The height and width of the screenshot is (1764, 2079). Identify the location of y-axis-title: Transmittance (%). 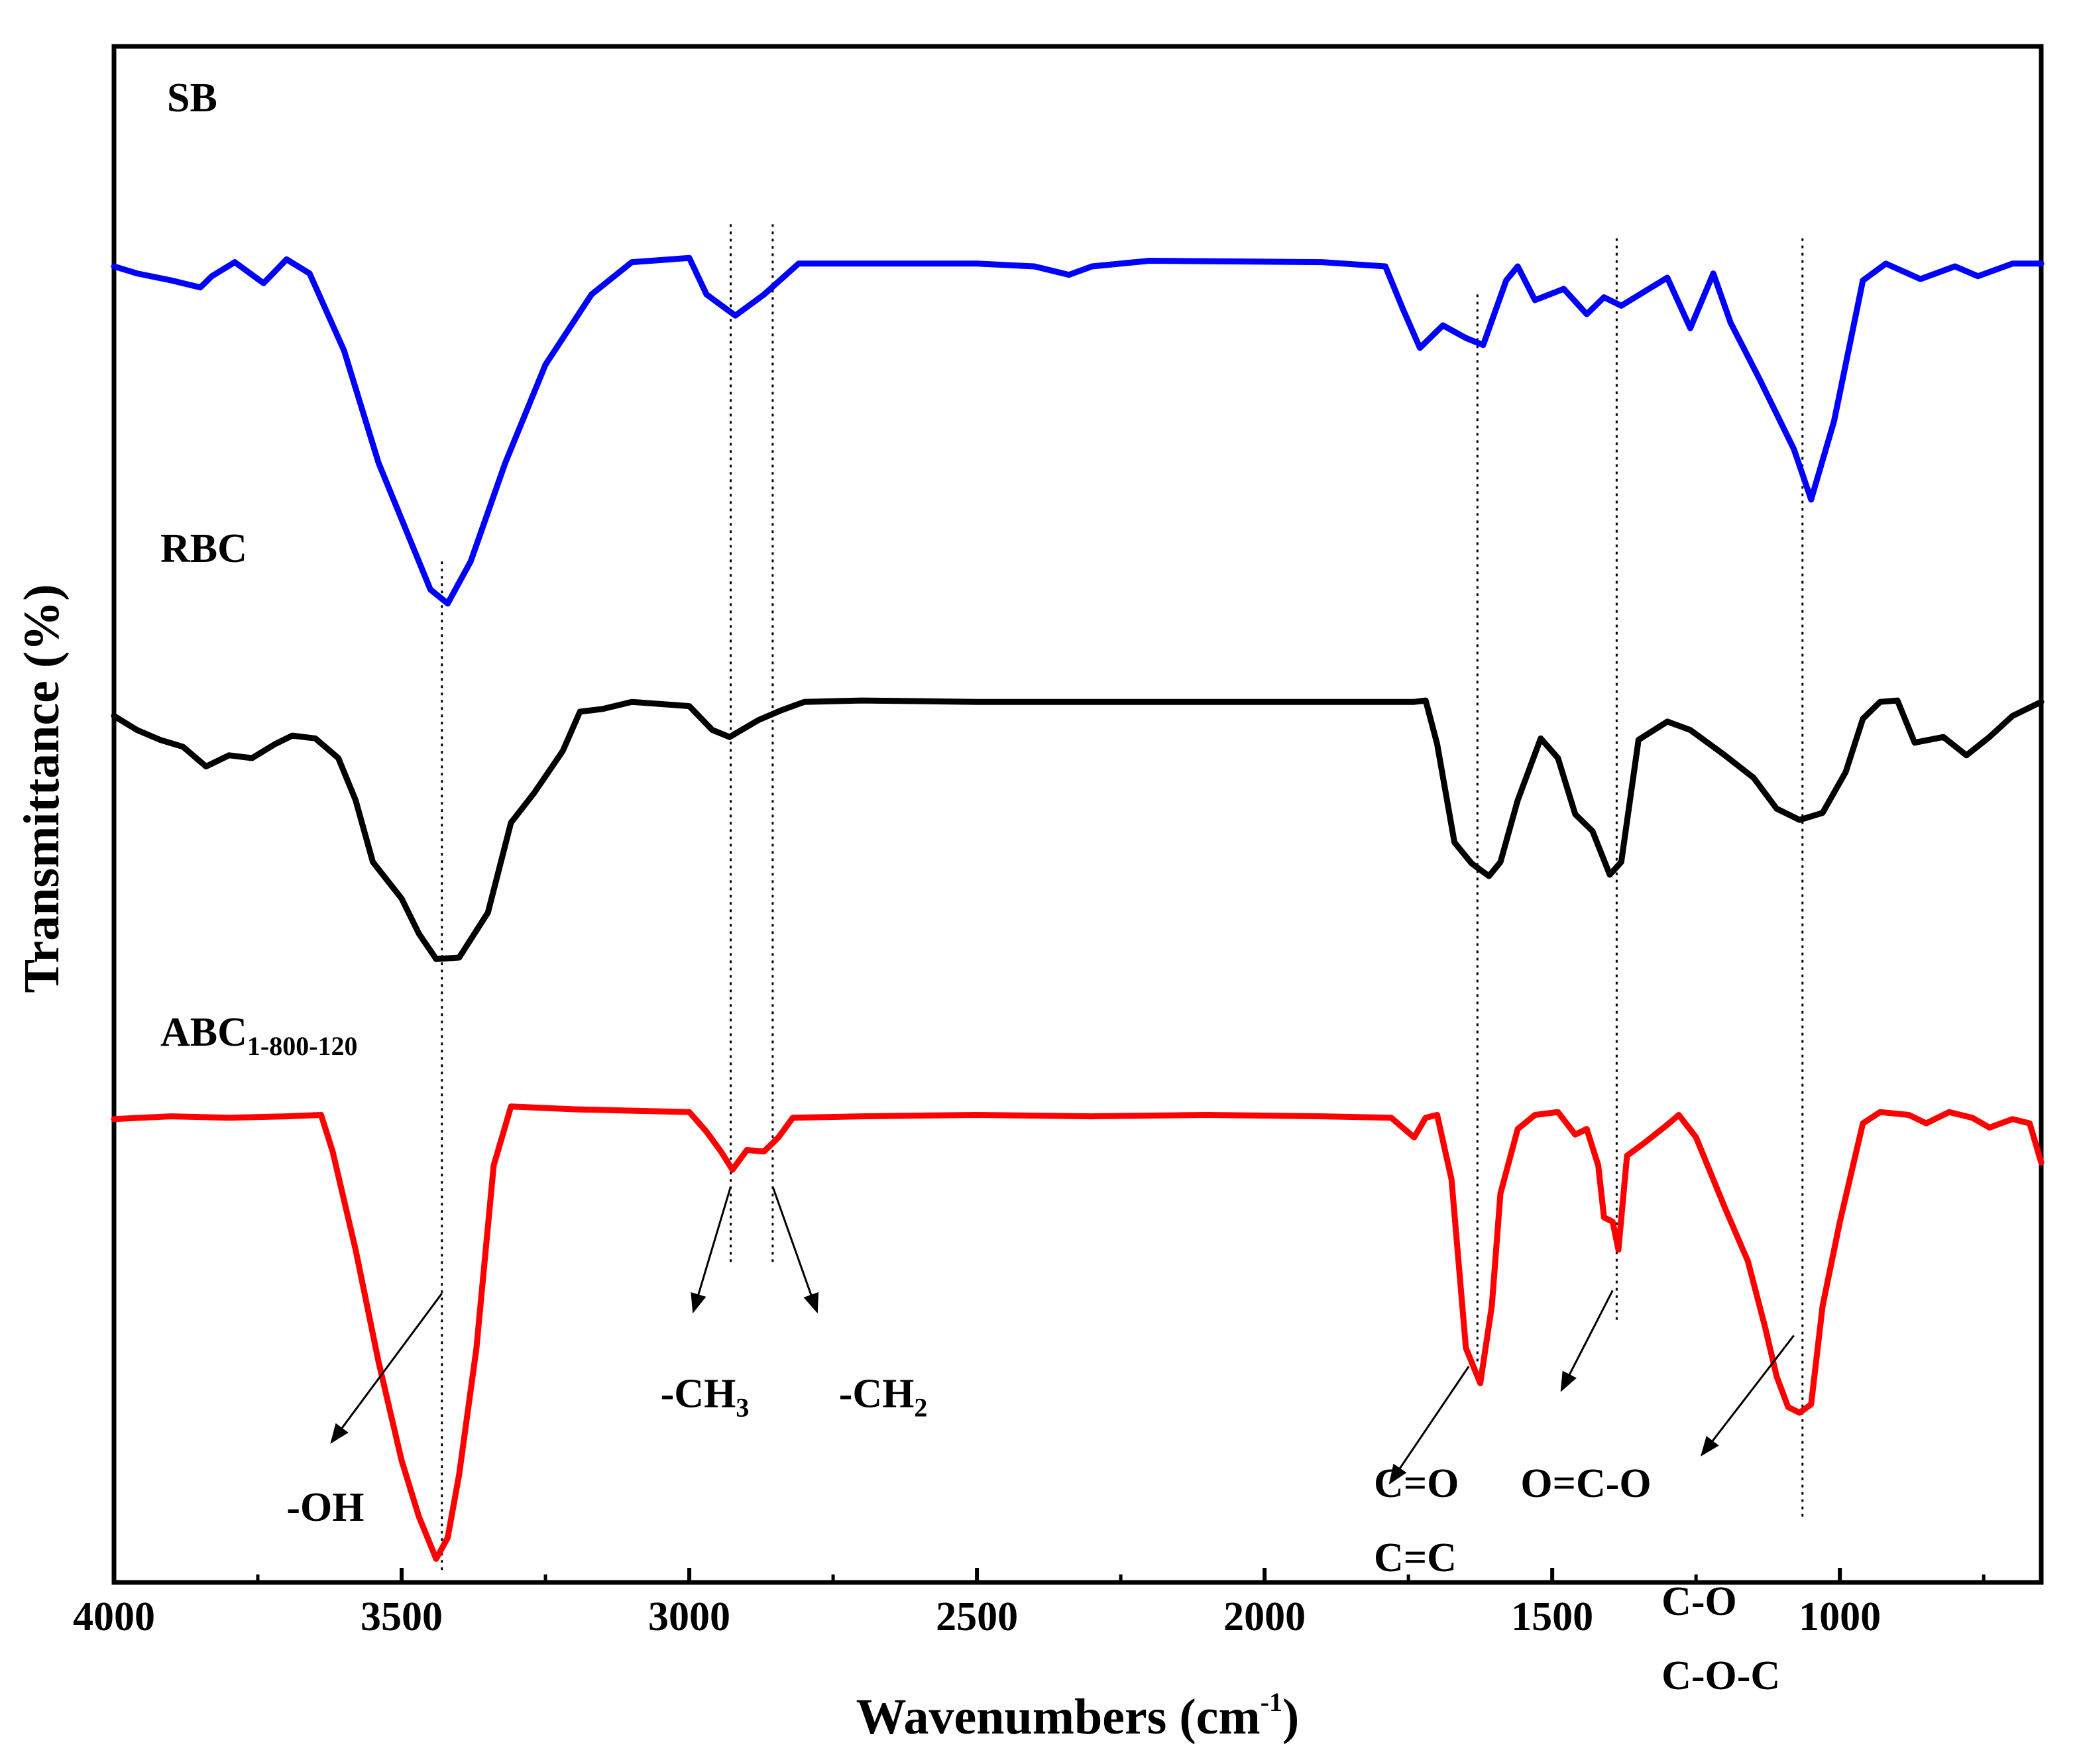
(42, 788).